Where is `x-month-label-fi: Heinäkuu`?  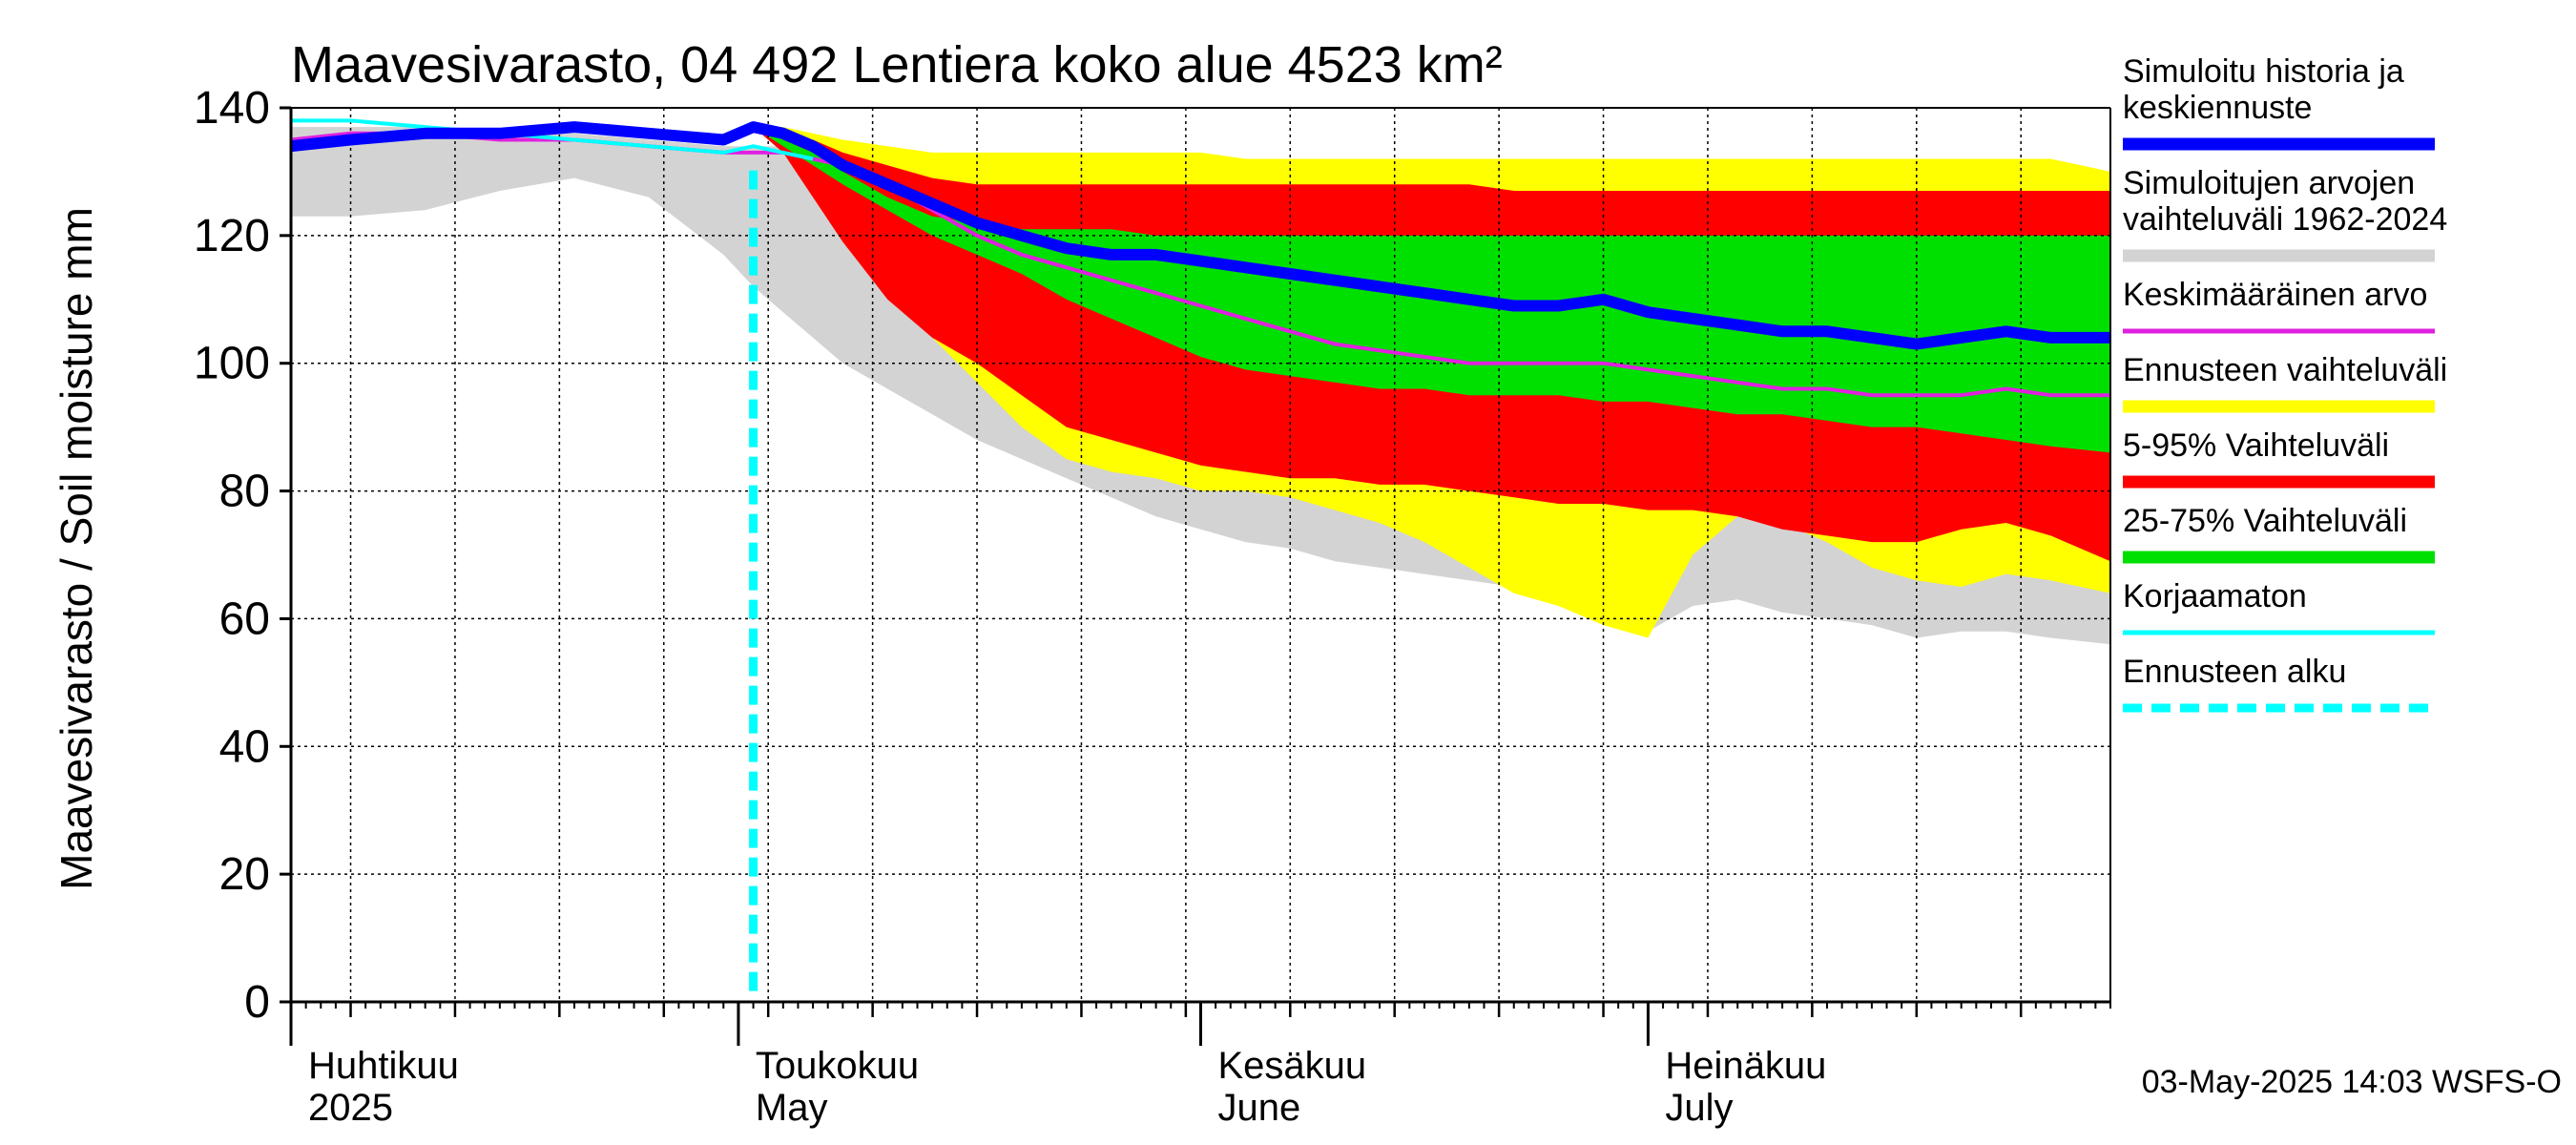
x-month-label-fi: Heinäkuu is located at coordinates (1745, 1066).